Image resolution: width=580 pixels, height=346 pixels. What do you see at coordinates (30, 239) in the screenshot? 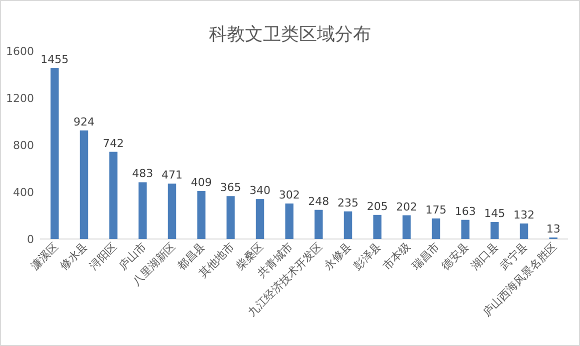
I see `y-tick-label: 0` at bounding box center [30, 239].